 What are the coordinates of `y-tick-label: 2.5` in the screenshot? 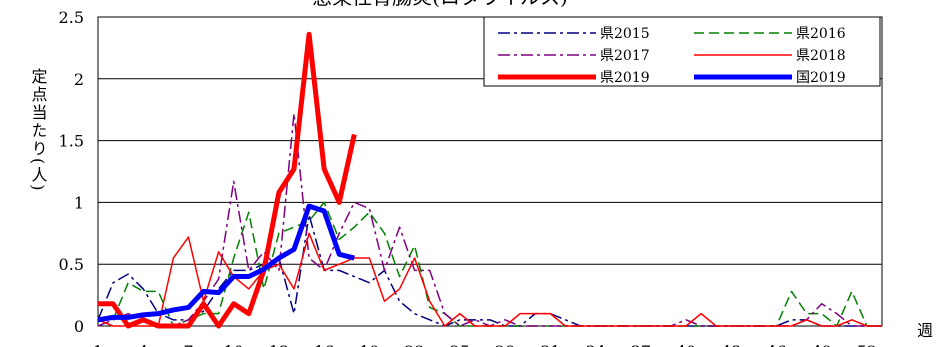 It's located at (71, 17).